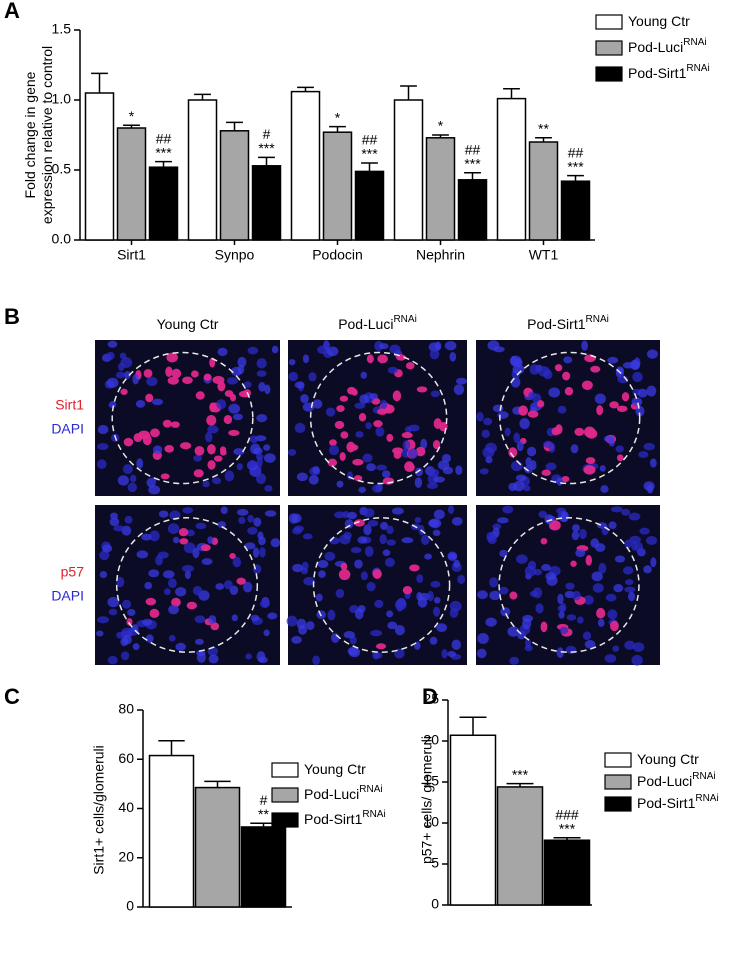  Describe the element at coordinates (62, 99) in the screenshot. I see `y-tick-label: 1.0` at that location.